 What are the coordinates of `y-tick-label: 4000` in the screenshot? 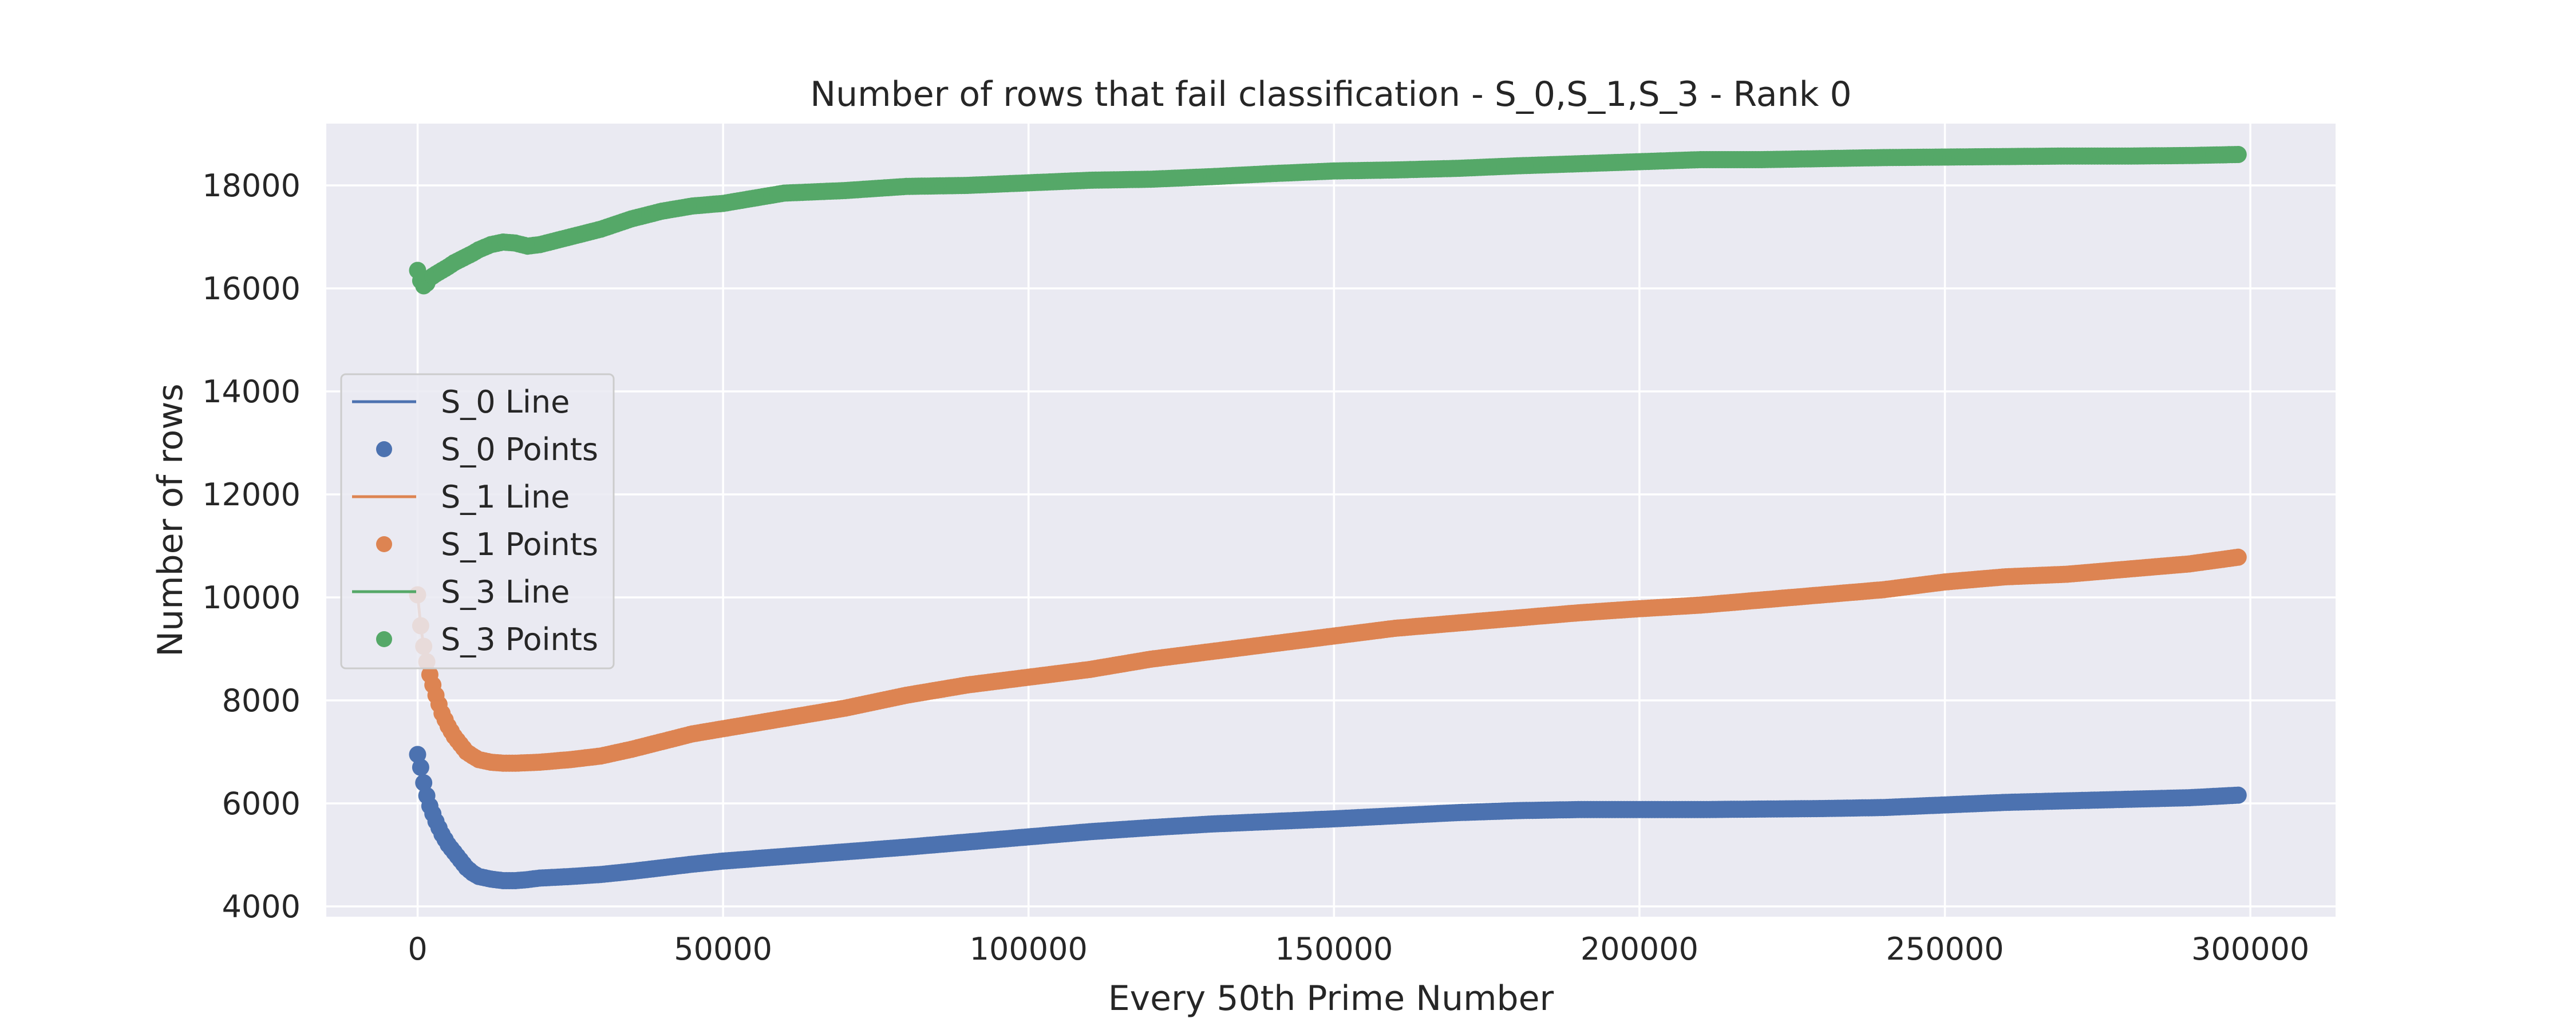 It's located at (261, 907).